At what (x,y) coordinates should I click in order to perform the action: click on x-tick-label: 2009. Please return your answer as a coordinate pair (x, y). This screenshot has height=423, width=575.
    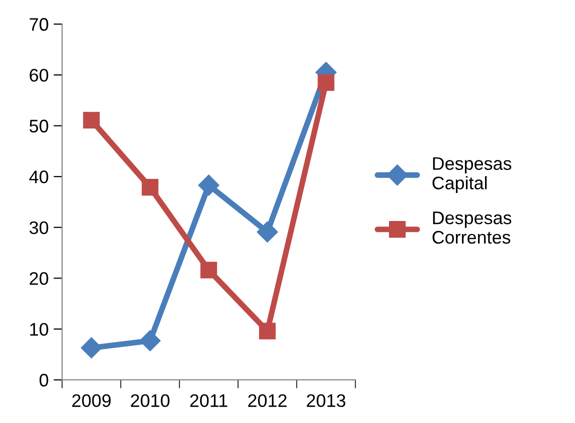
    Looking at the image, I should click on (91, 401).